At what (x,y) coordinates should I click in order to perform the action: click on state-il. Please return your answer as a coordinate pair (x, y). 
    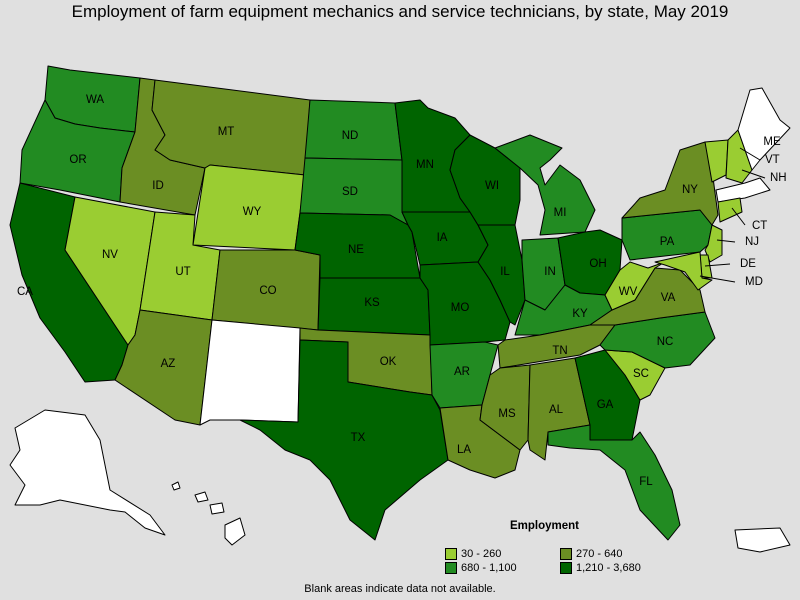
    Looking at the image, I should click on (501, 275).